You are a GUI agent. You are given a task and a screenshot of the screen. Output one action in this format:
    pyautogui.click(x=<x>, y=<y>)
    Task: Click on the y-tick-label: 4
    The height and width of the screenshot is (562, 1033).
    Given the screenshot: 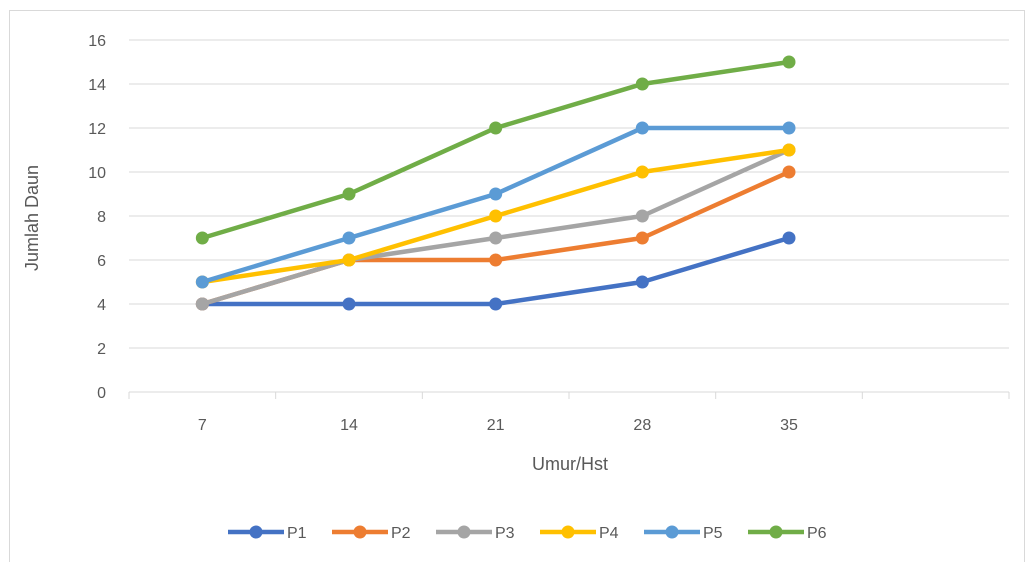 What is the action you would take?
    pyautogui.click(x=101, y=305)
    